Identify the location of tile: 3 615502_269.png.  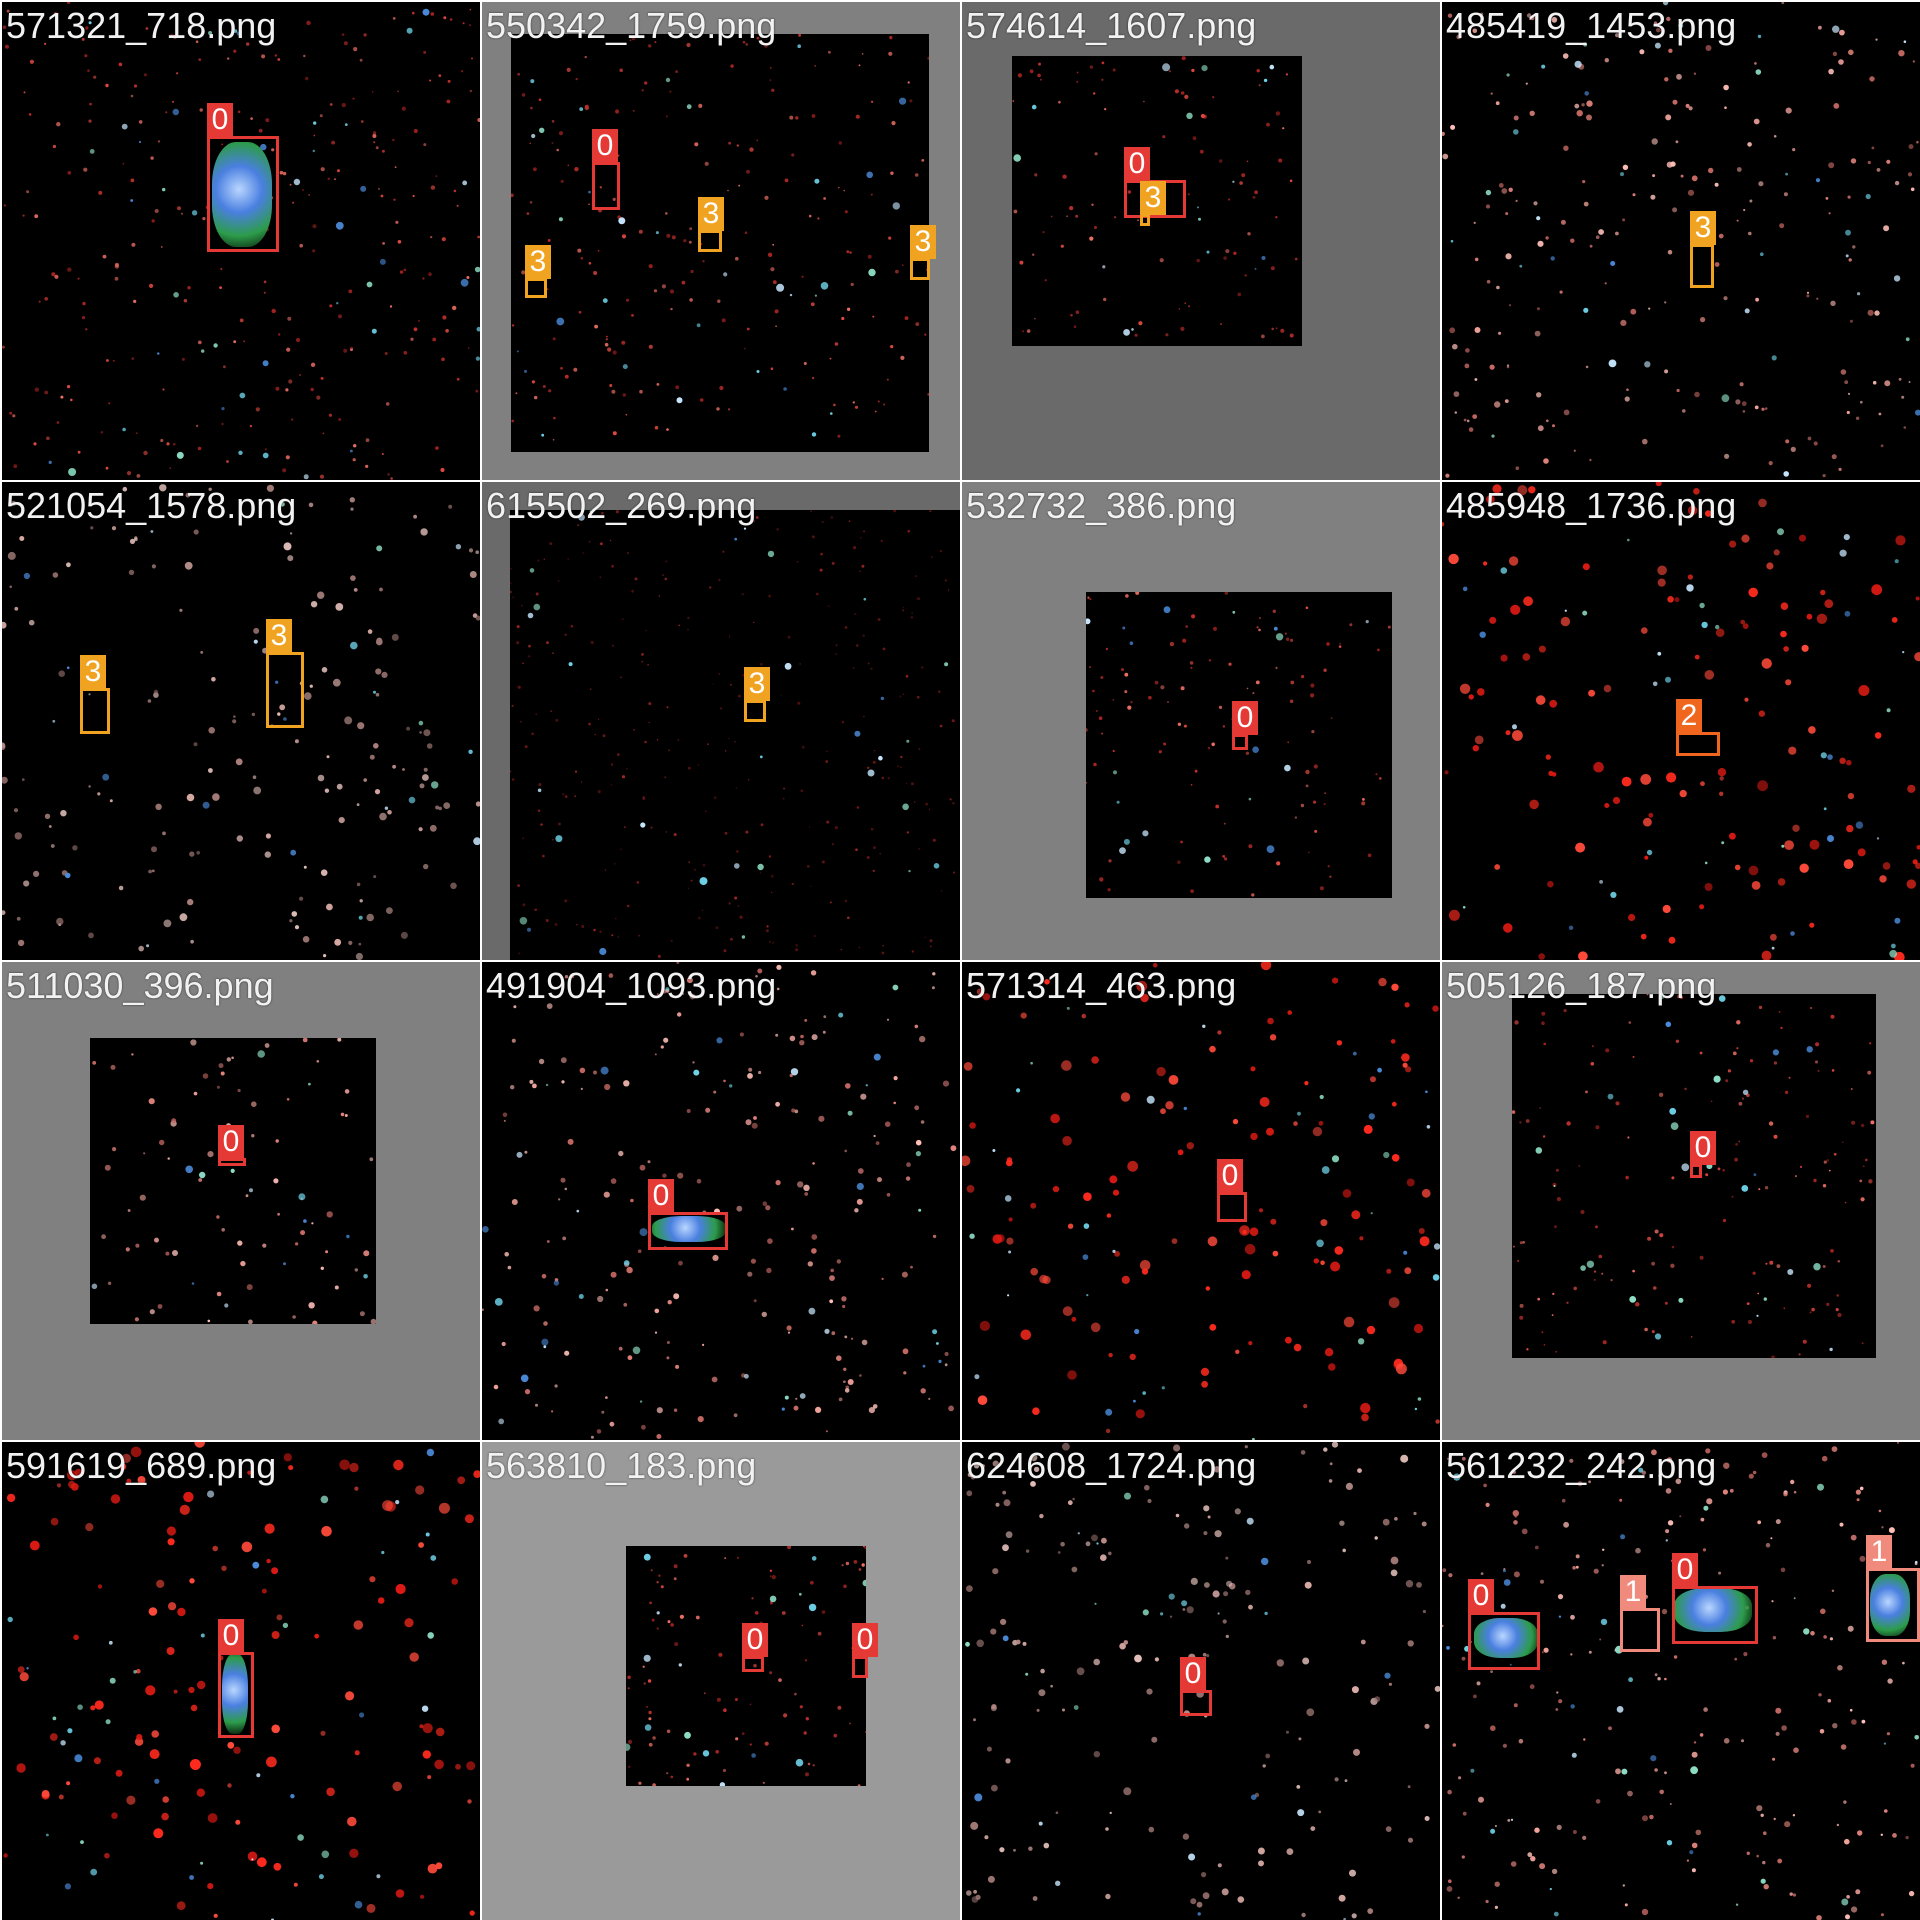
(721, 721).